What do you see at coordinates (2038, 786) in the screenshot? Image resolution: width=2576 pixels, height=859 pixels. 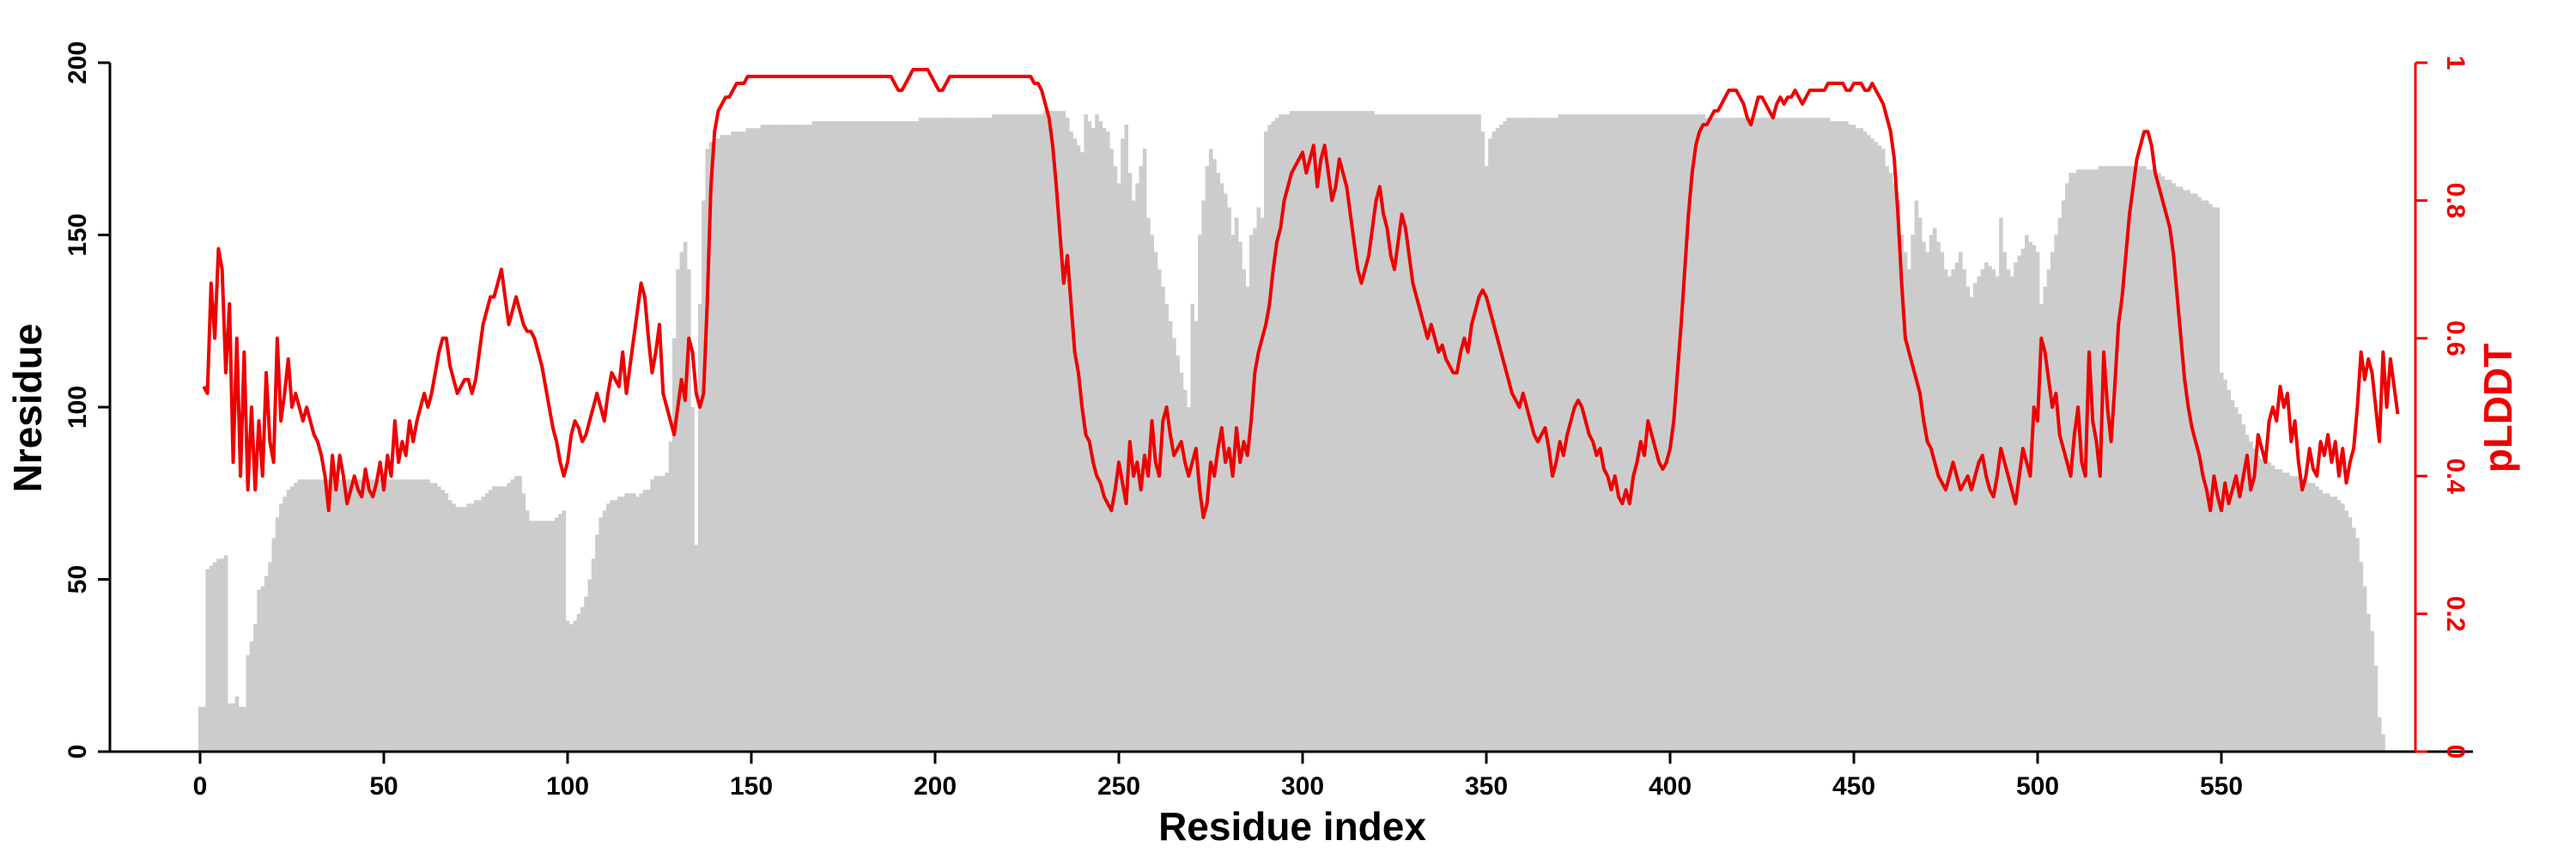 I see `x-tick-label: 500` at bounding box center [2038, 786].